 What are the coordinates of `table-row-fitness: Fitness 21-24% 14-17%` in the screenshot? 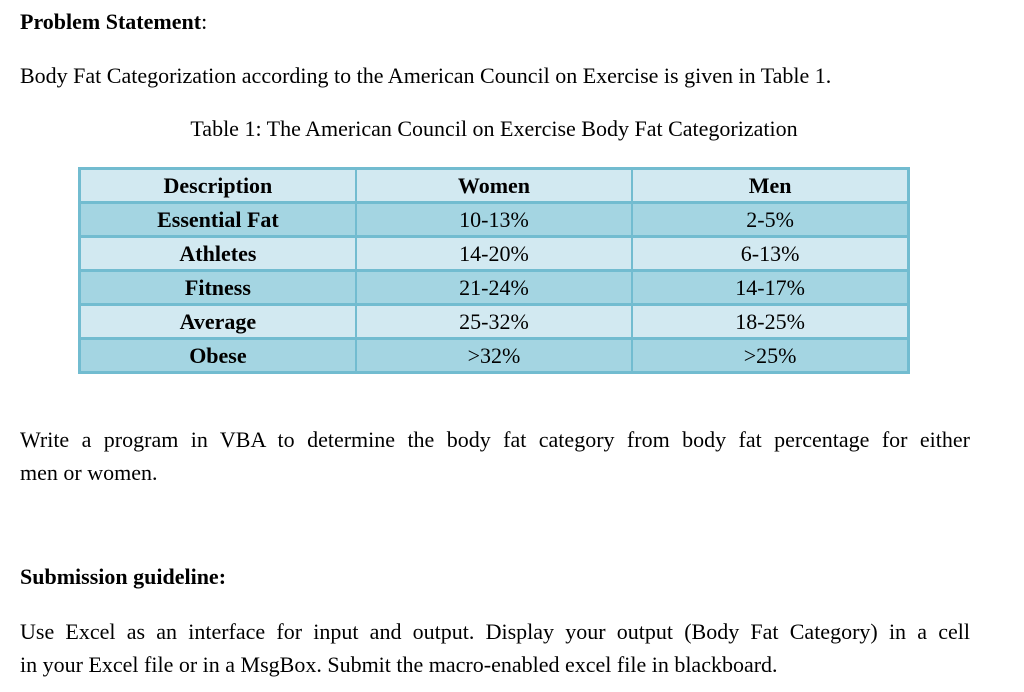 It's located at (494, 287).